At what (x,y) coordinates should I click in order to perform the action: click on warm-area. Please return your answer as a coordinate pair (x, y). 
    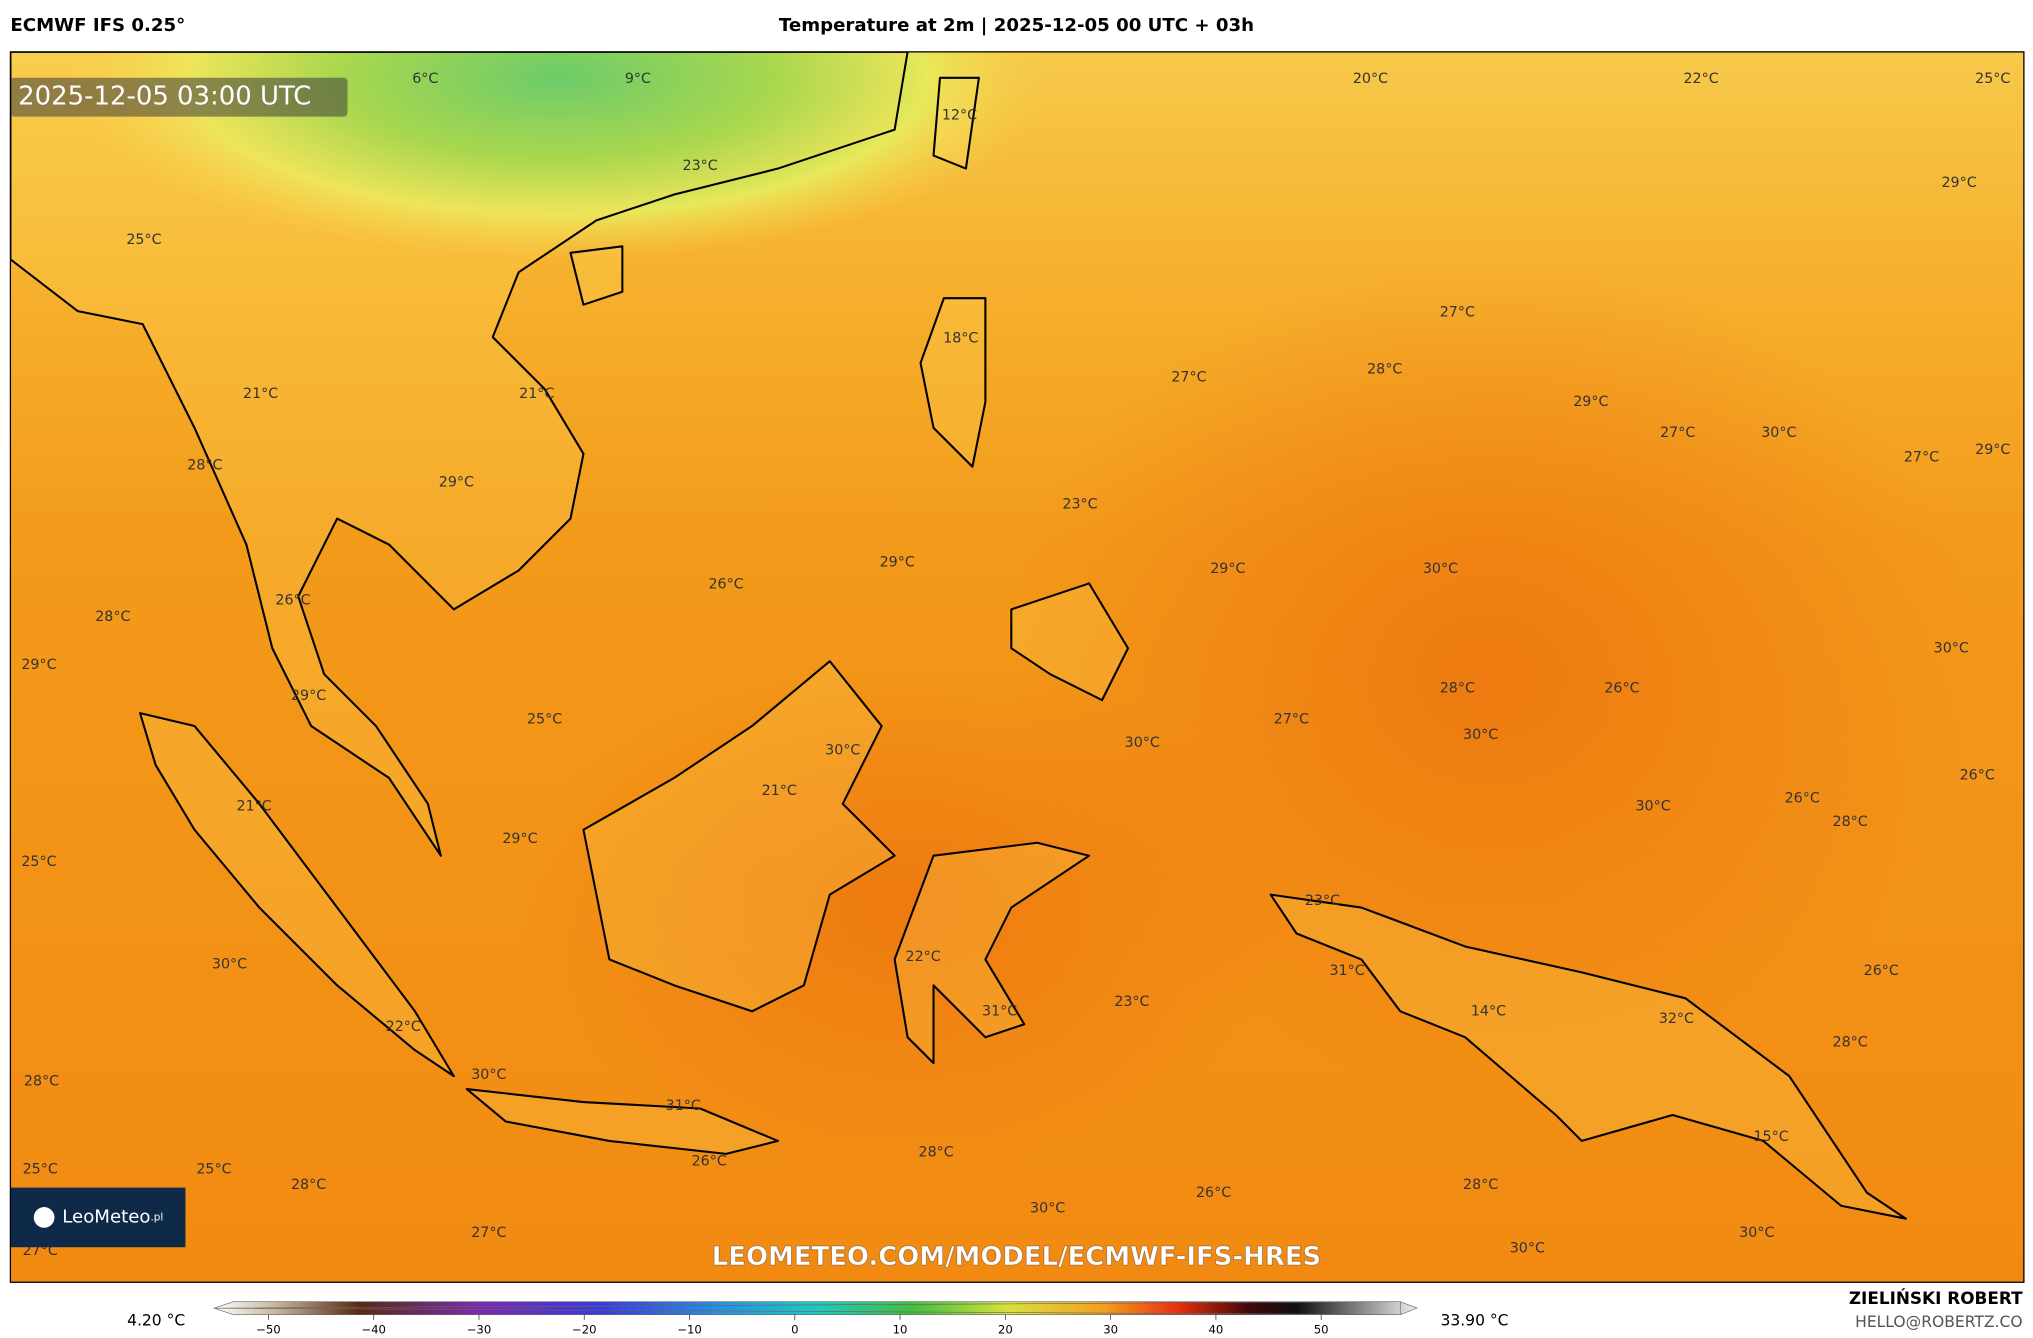
    Looking at the image, I should click on (907, 907).